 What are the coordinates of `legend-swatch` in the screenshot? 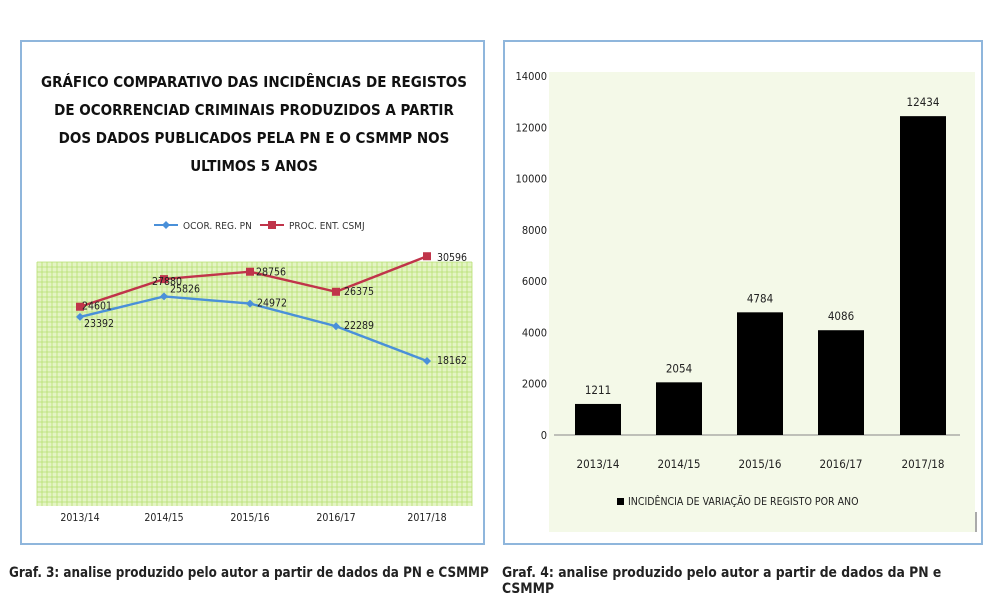 It's located at (620, 501).